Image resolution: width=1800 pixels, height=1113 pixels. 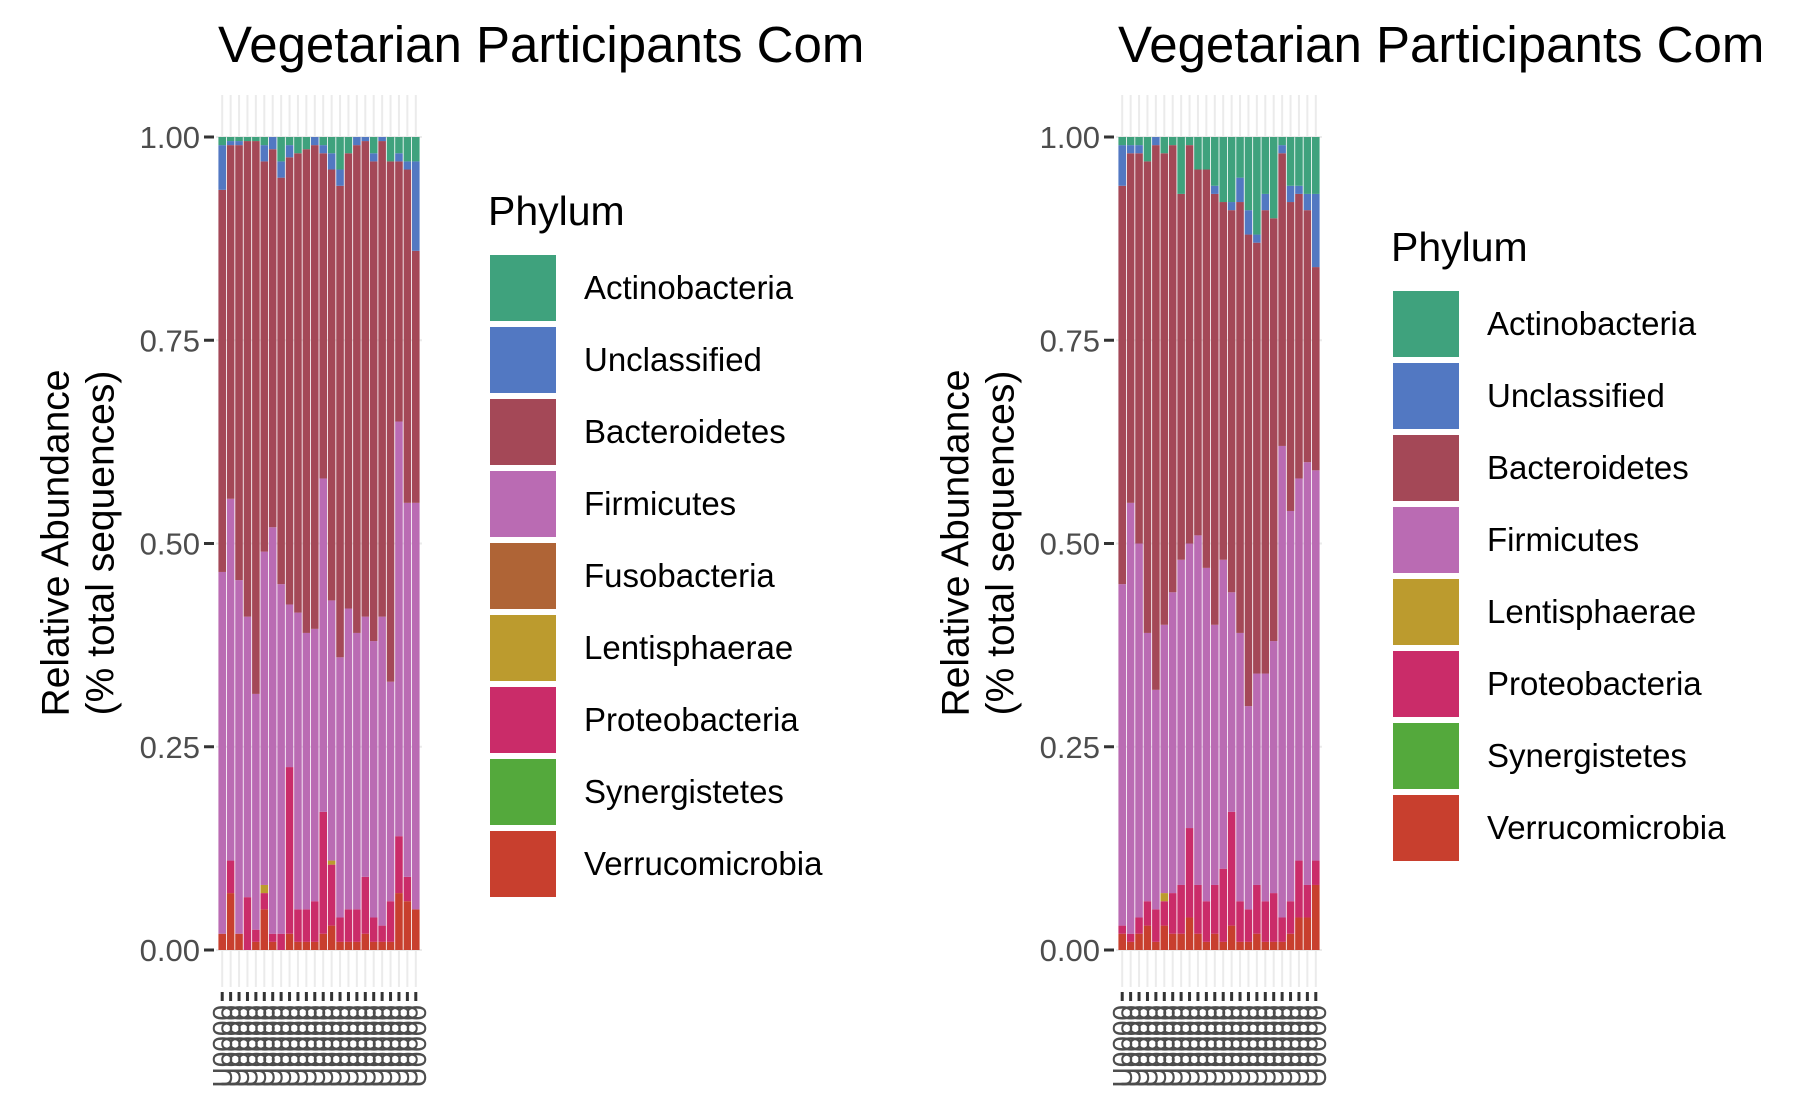 I want to click on legend-swatch-fusobacteria, so click(x=523, y=576).